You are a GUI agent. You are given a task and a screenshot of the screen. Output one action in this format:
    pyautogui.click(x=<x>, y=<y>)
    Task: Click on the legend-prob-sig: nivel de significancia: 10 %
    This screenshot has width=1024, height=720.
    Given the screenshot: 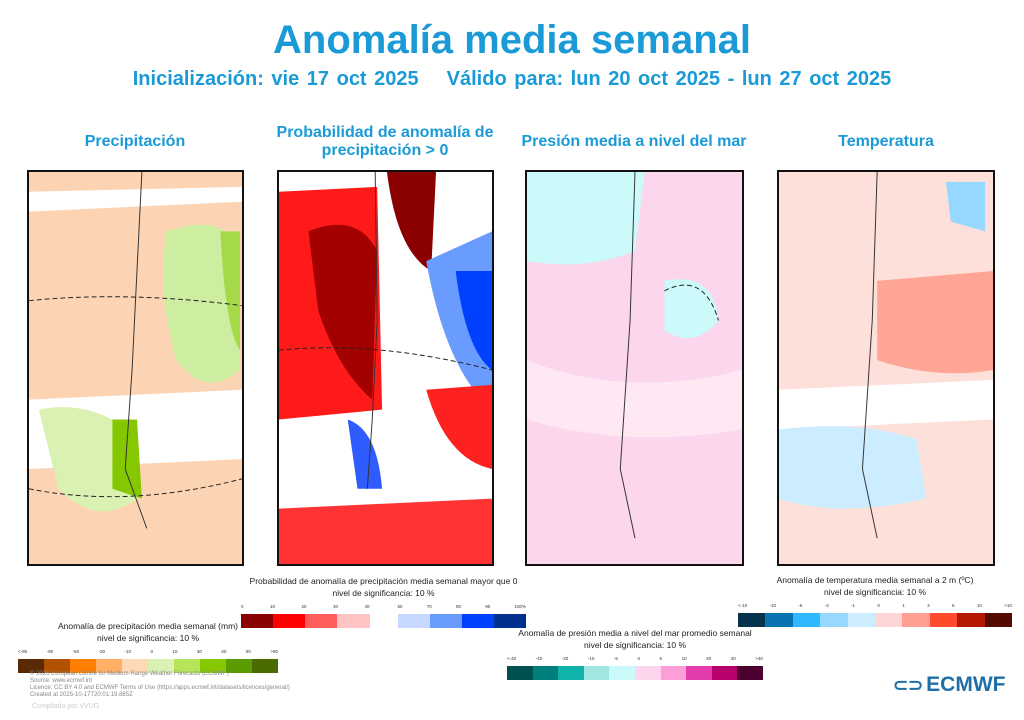 What is the action you would take?
    pyautogui.click(x=383, y=593)
    